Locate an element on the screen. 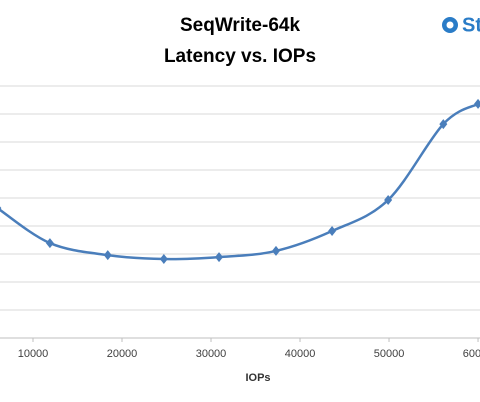 Image resolution: width=480 pixels, height=402 pixels. chart-subtitle: Latency vs. IOPs is located at coordinates (240, 56).